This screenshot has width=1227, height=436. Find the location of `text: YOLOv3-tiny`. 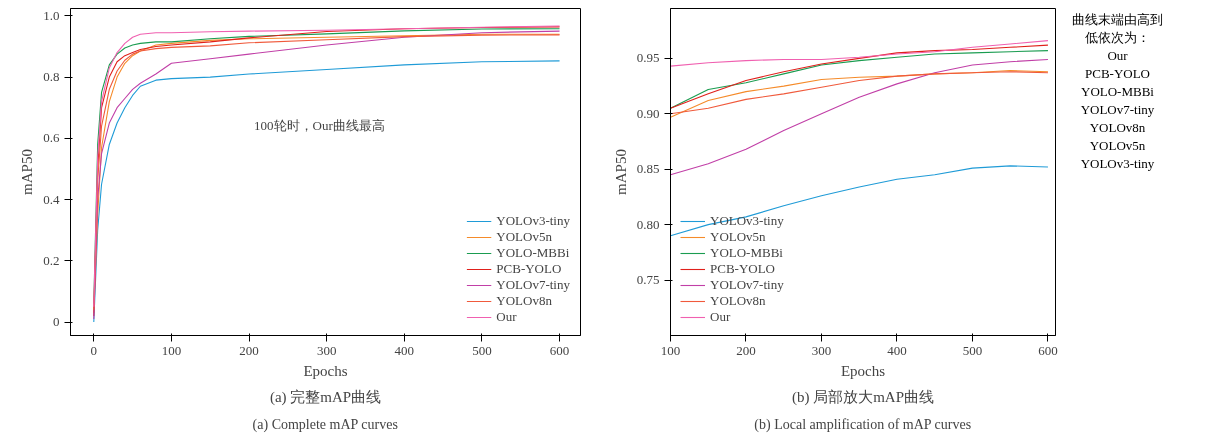

text: YOLOv3-tiny is located at coordinates (1117, 164).